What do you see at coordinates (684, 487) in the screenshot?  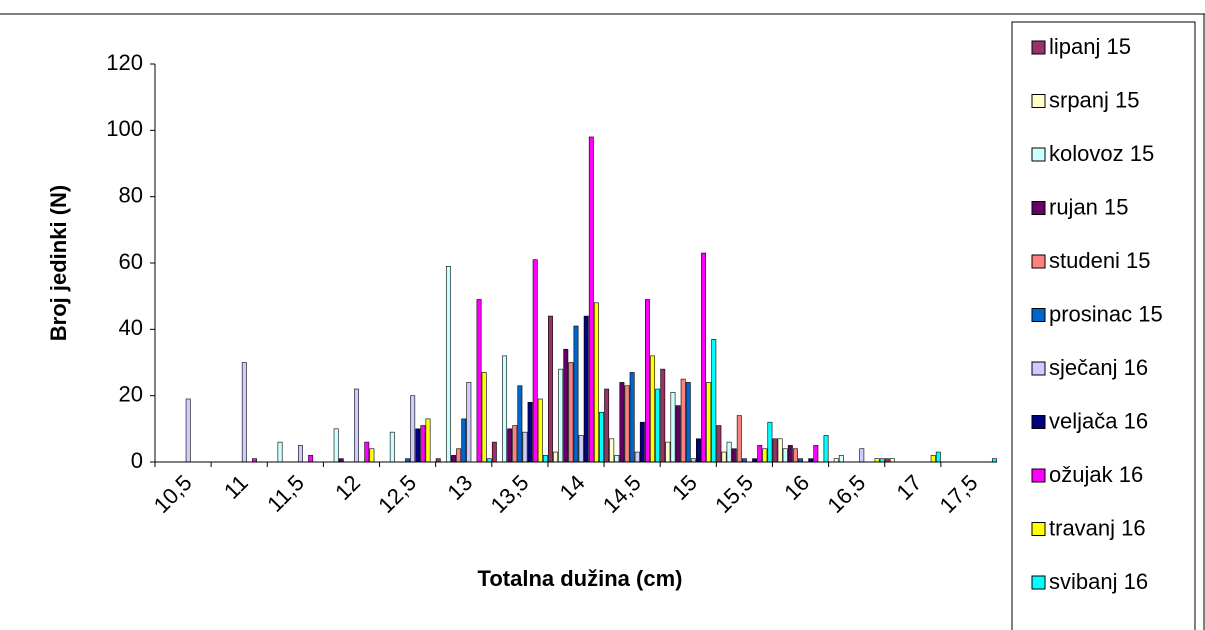 I see `x-tick-label: 15` at bounding box center [684, 487].